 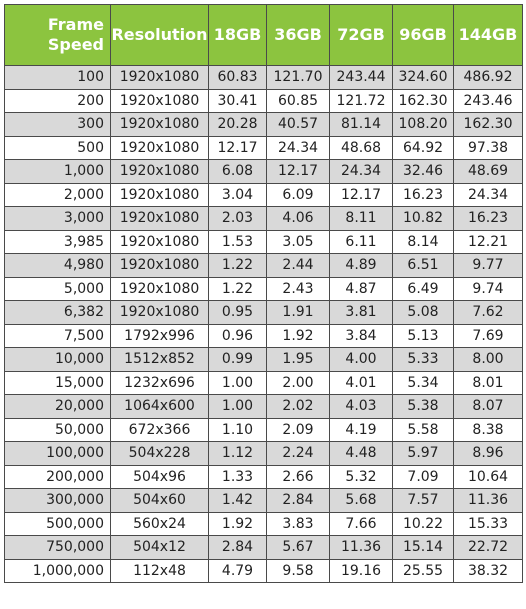 What do you see at coordinates (237, 124) in the screenshot?
I see `cell-18gb: 20.28` at bounding box center [237, 124].